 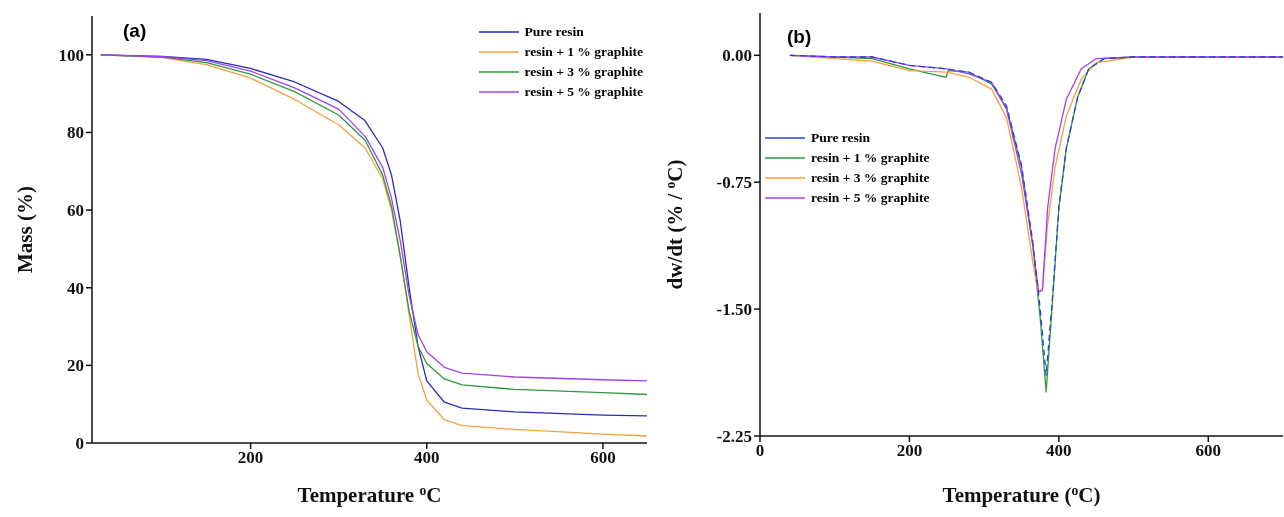 I want to click on x-axis-title: Temperature ($^{o}$C), so click(x=1021, y=494).